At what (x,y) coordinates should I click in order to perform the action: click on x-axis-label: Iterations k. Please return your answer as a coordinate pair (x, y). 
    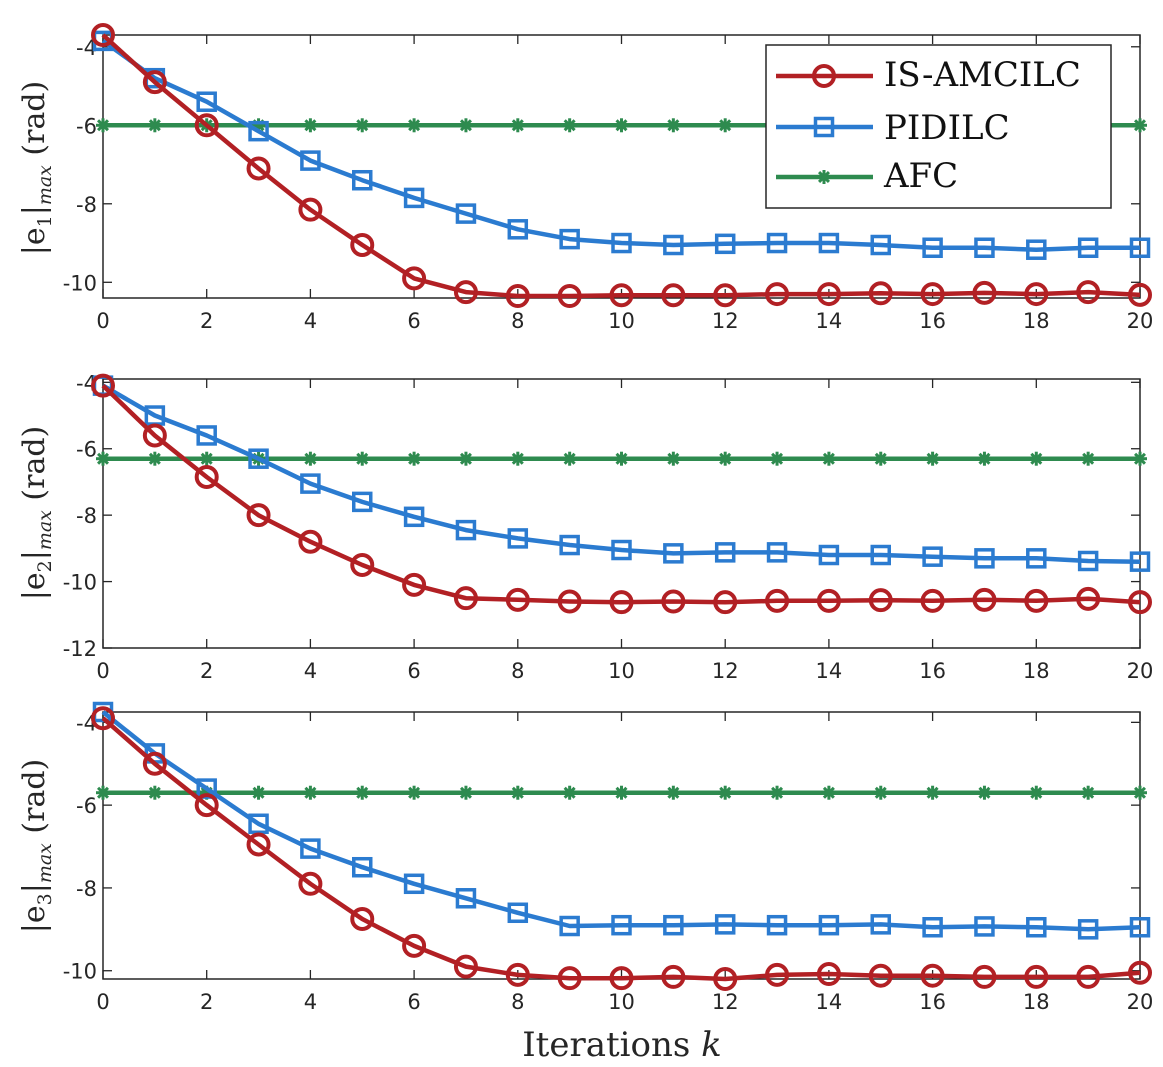
    Looking at the image, I should click on (622, 1045).